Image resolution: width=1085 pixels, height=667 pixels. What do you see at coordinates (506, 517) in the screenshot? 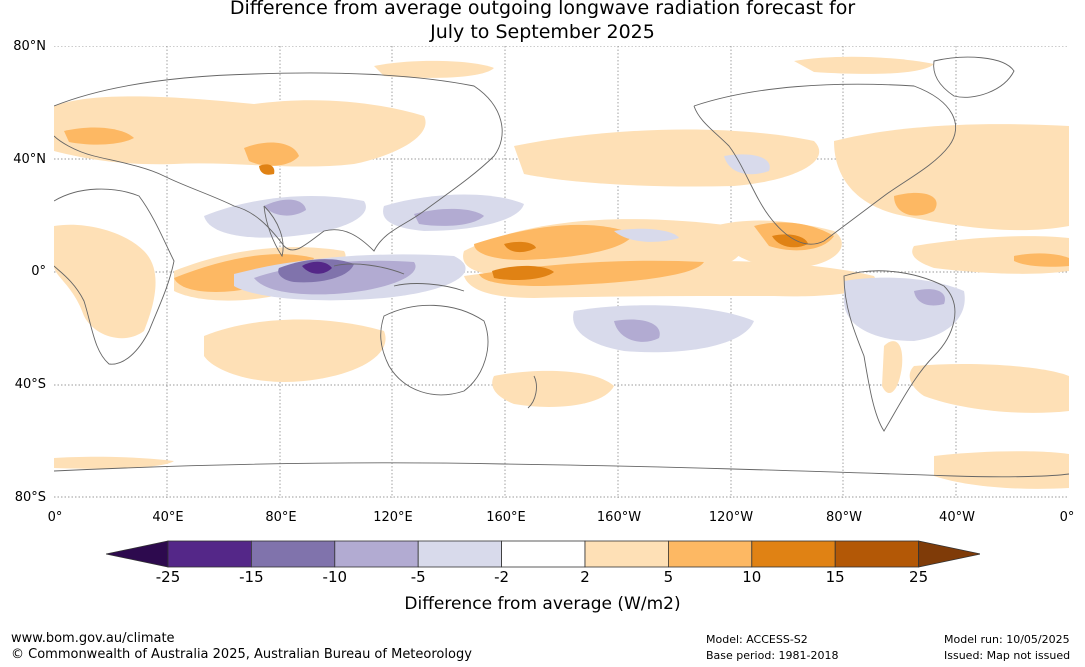
I see `lon-label-160e: 160°E` at bounding box center [506, 517].